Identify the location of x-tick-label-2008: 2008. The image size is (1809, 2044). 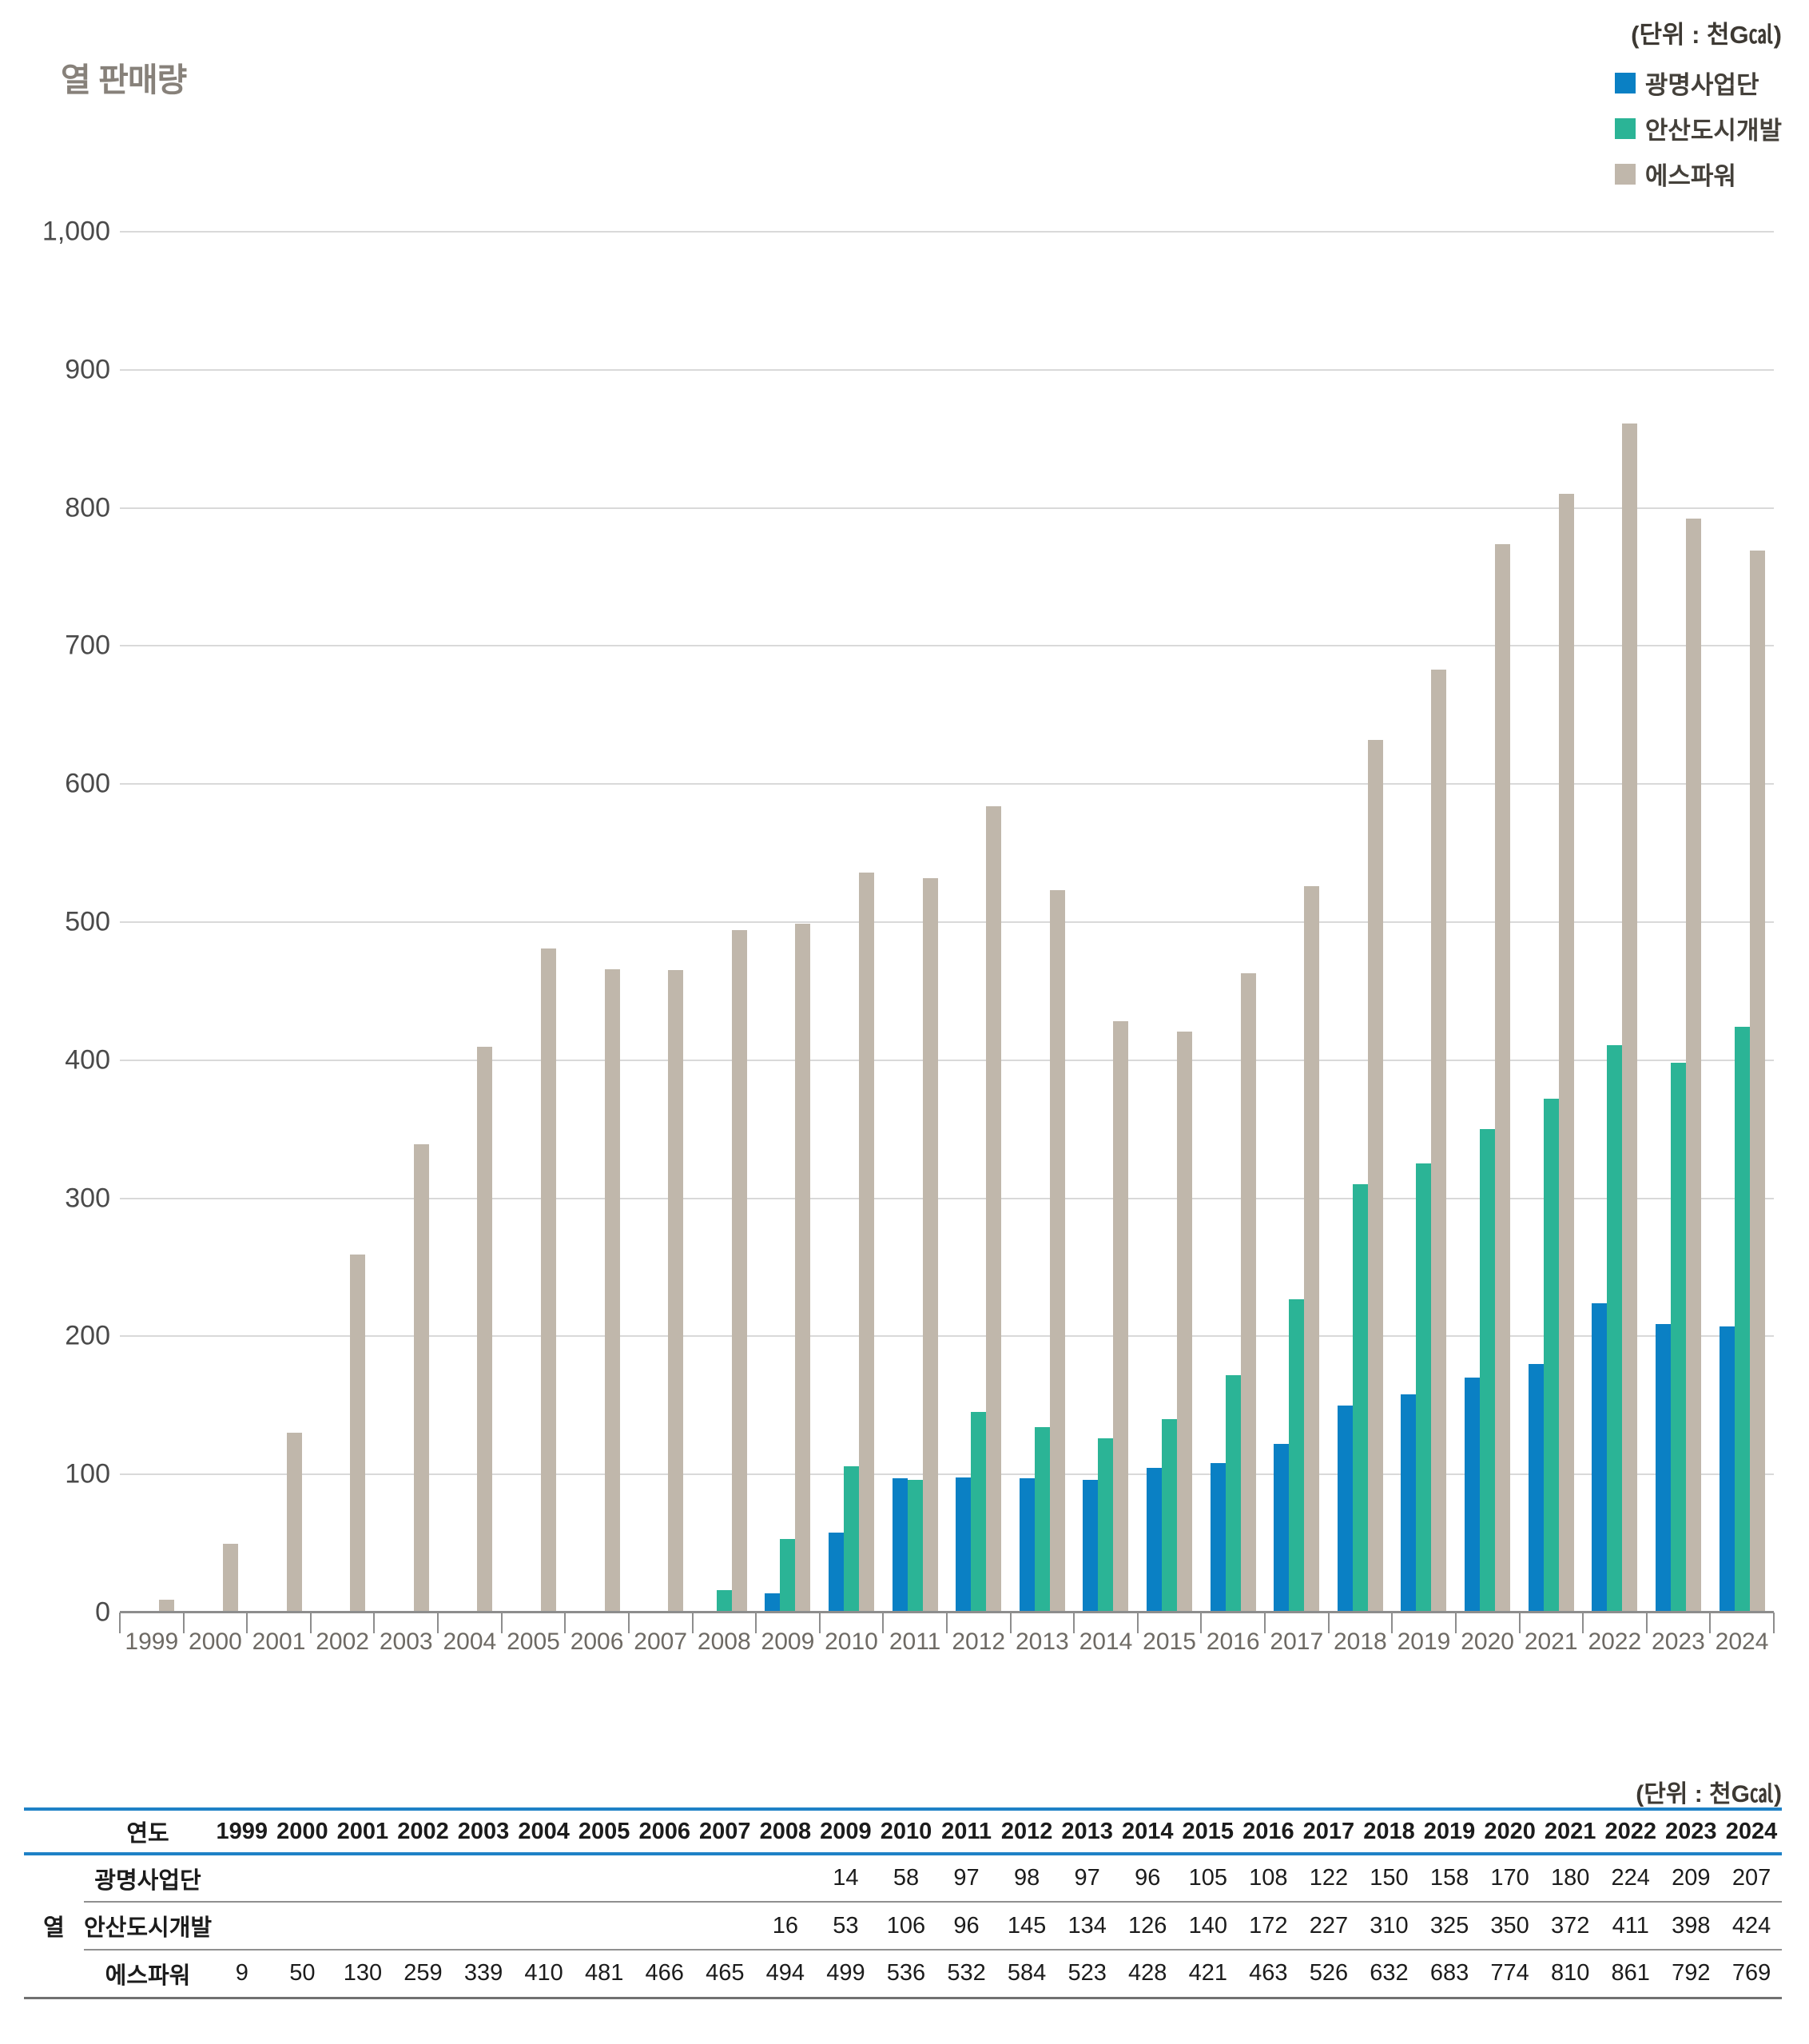
(724, 1641).